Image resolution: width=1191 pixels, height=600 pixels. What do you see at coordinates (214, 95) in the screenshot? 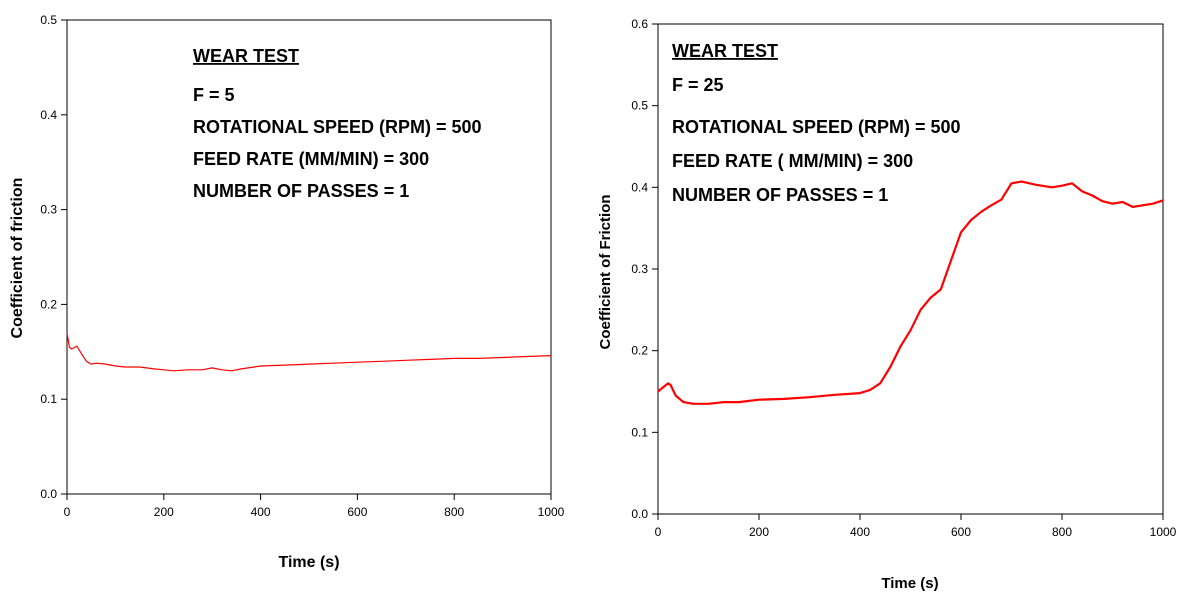
I see `annotation-line: F = 5` at bounding box center [214, 95].